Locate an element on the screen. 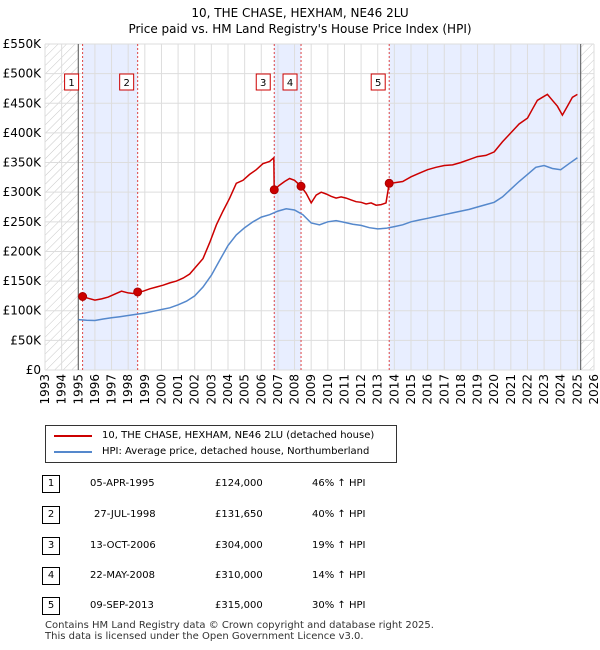  x-tick-label: 2017 is located at coordinates (444, 389).